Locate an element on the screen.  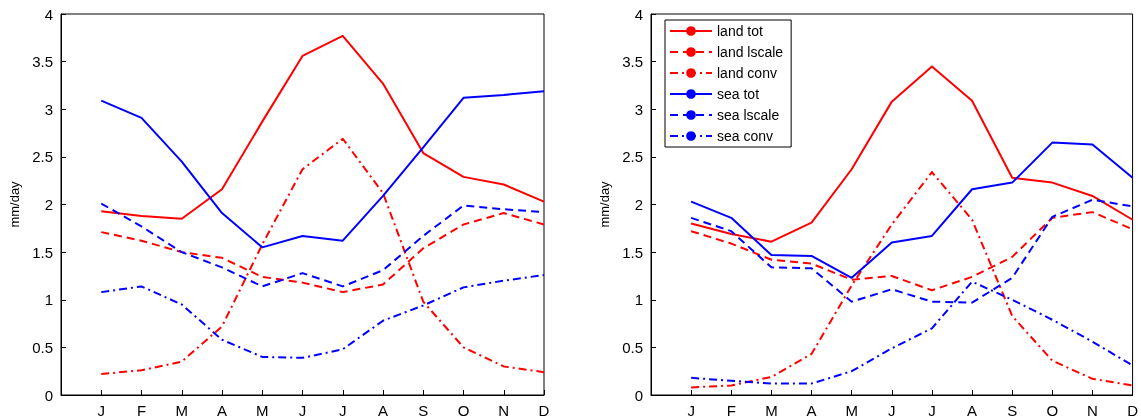
legend-label: sea tot is located at coordinates (738, 94).